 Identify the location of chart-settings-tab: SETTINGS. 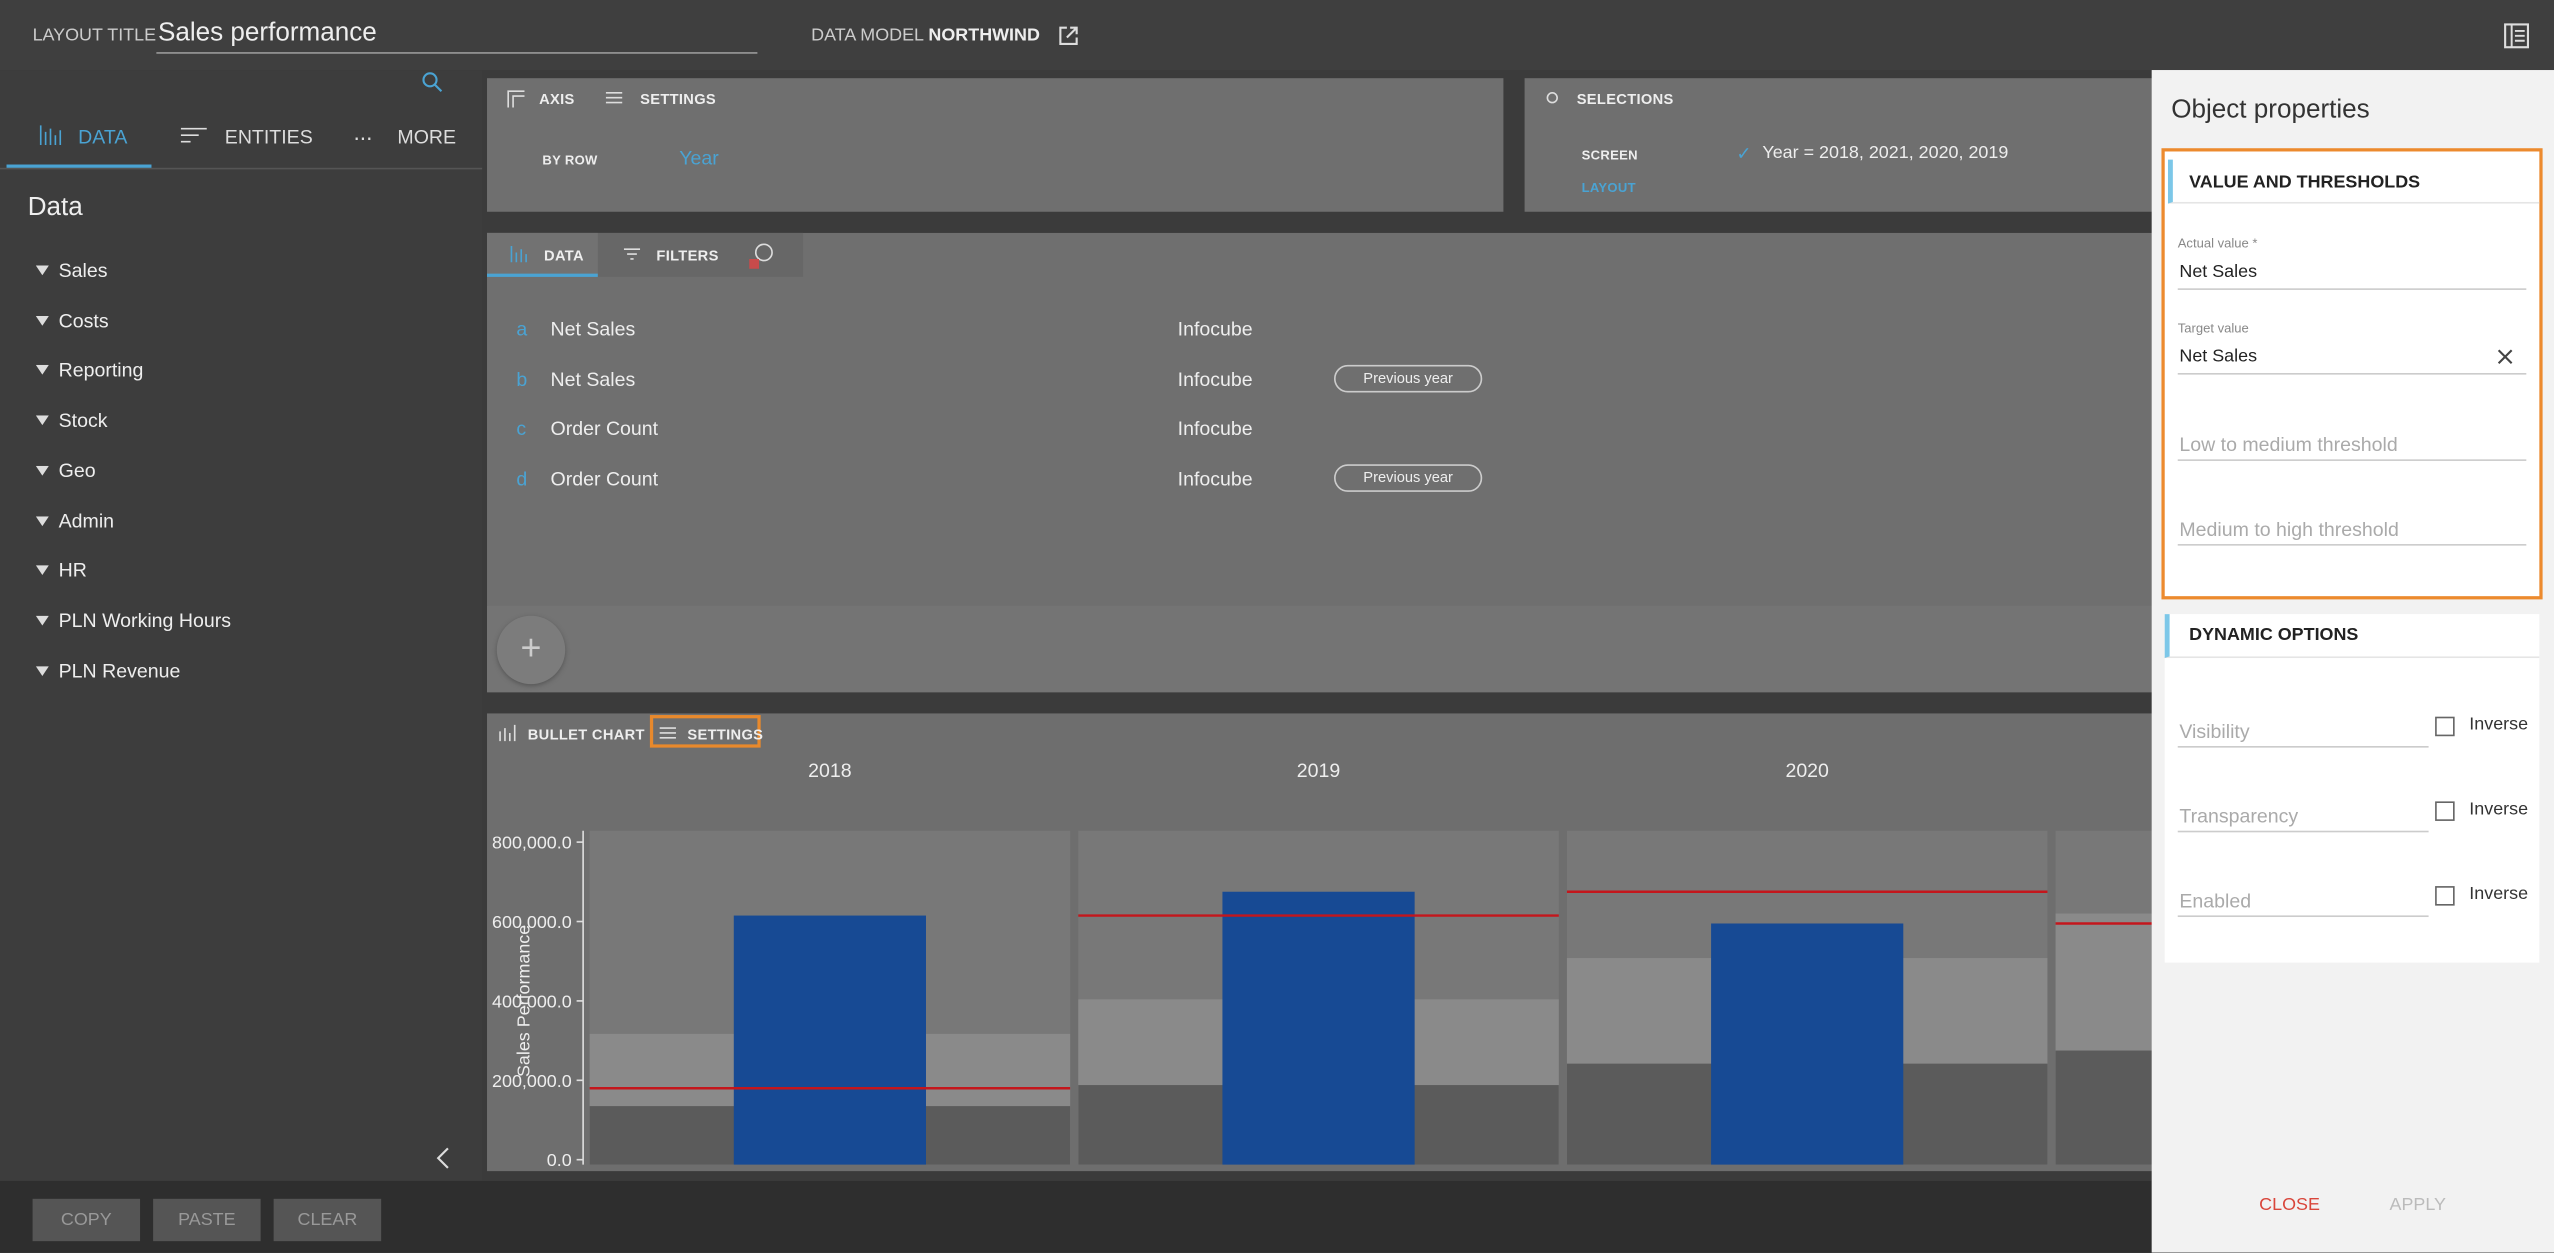
(725, 734).